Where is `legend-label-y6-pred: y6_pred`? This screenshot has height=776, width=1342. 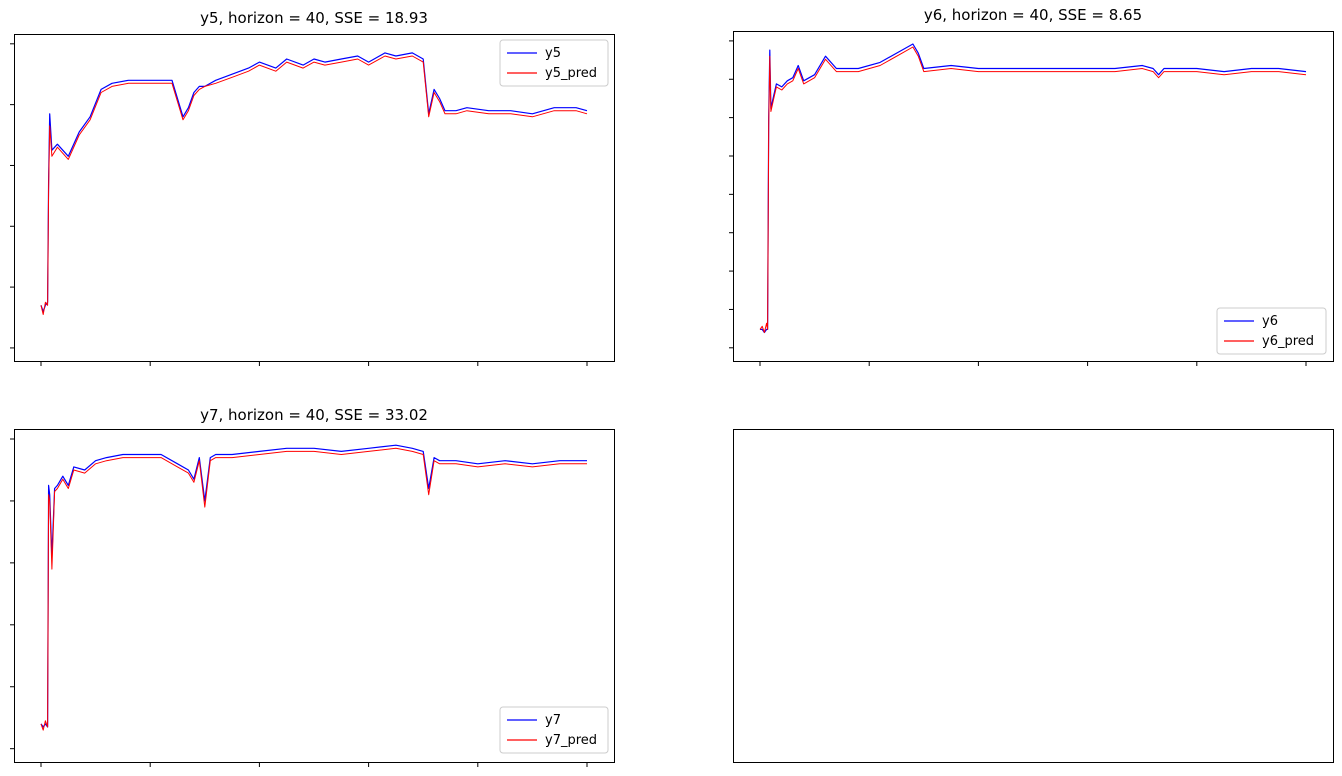
legend-label-y6-pred: y6_pred is located at coordinates (1288, 341).